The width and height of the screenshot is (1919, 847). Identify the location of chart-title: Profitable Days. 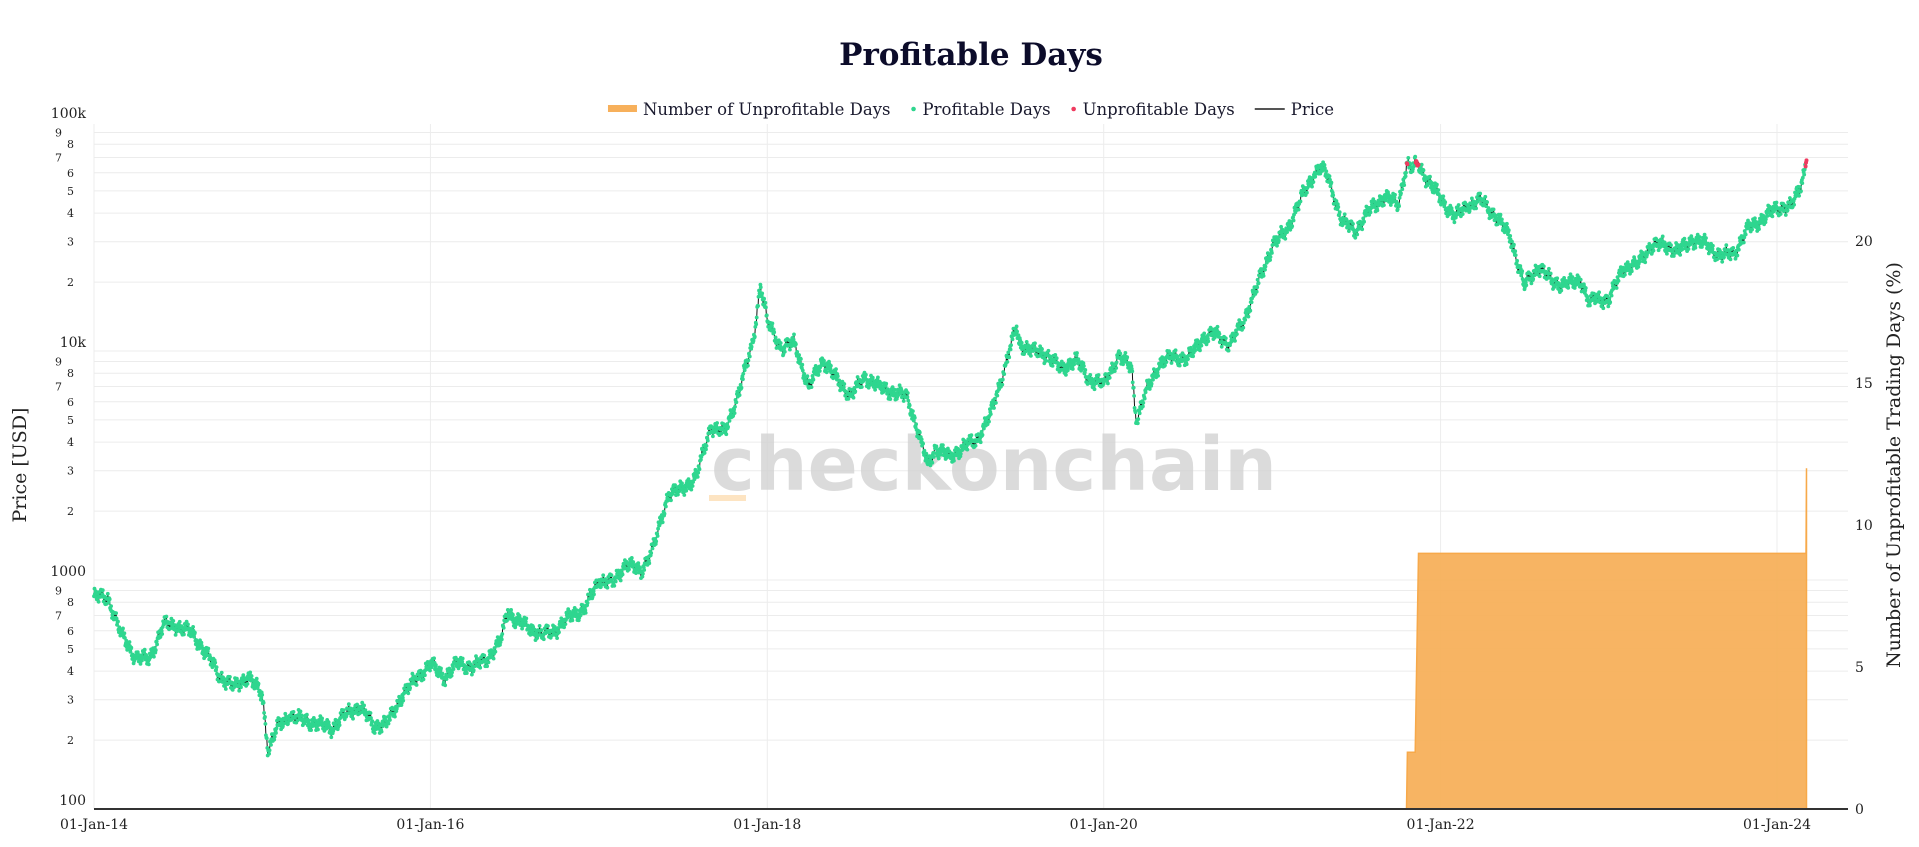
(971, 55).